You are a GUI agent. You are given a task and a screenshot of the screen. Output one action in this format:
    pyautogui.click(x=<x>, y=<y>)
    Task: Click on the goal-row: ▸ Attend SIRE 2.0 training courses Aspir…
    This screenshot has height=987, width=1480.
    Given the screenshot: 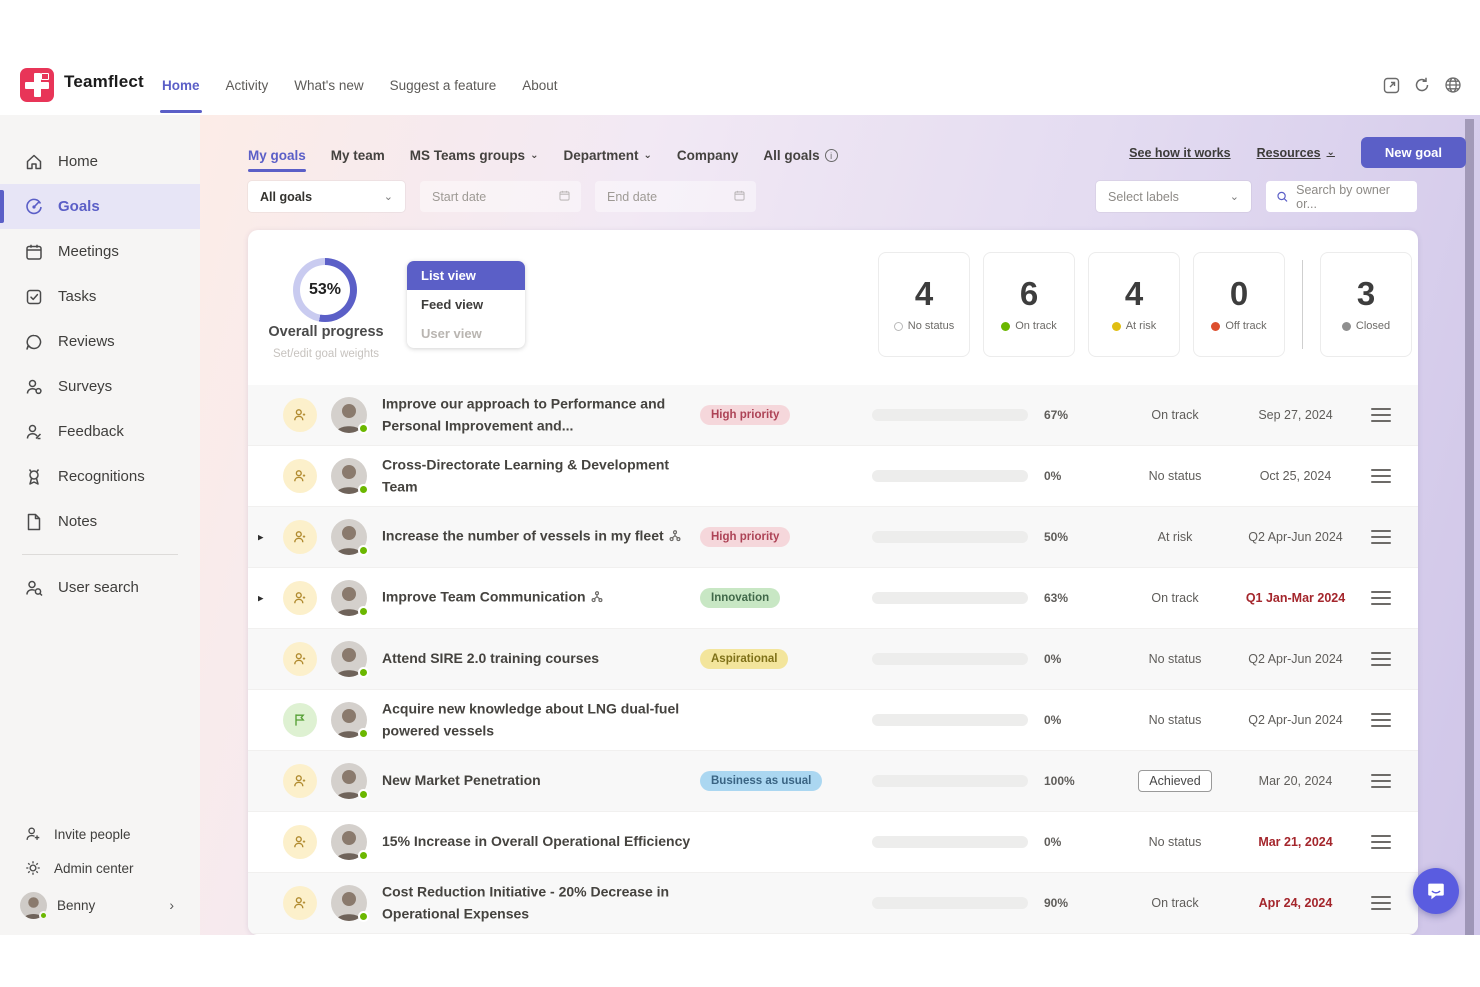 What is the action you would take?
    pyautogui.click(x=833, y=659)
    